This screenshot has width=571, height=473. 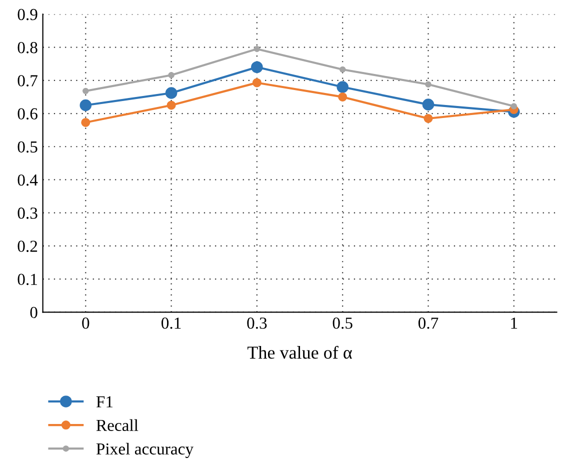 I want to click on legend-label: Pixel accuracy, so click(x=145, y=450).